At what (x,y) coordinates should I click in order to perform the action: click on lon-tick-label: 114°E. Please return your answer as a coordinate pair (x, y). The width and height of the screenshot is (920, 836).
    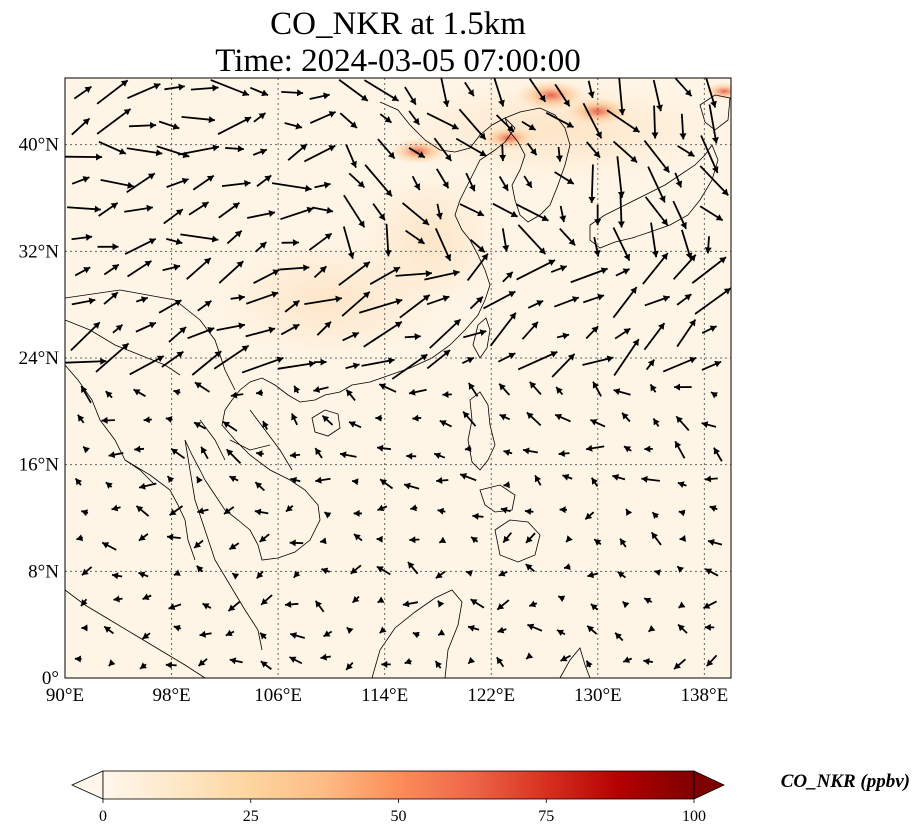
    Looking at the image, I should click on (384, 695).